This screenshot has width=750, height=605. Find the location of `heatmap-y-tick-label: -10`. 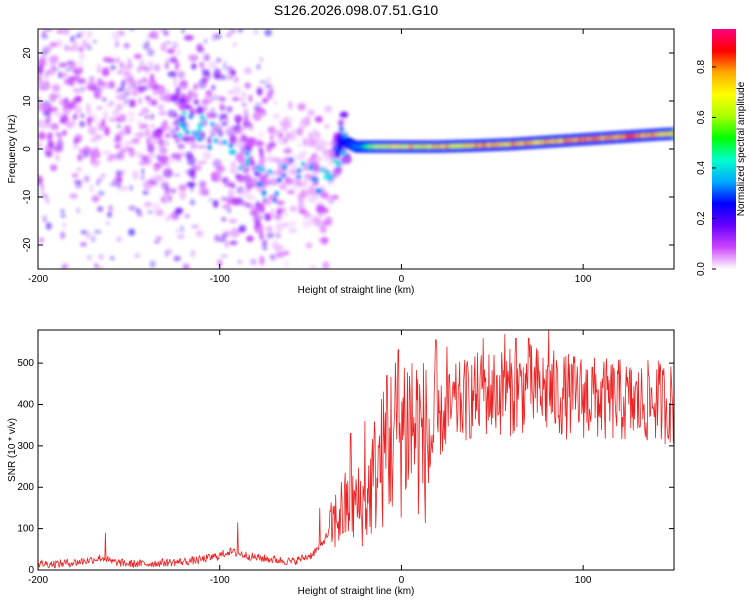

heatmap-y-tick-label: -10 is located at coordinates (27, 196).